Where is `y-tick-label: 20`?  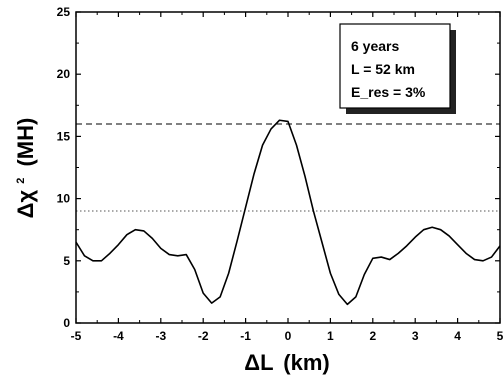 y-tick-label: 20 is located at coordinates (64, 74).